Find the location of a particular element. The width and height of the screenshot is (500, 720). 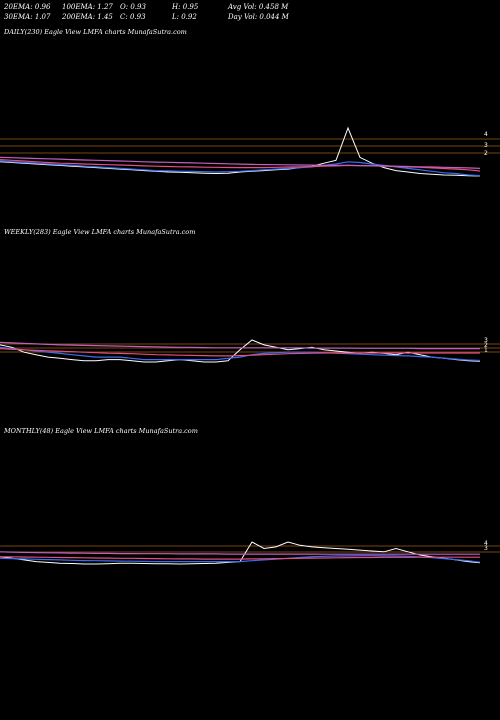

open-stat: O: 0.93 is located at coordinates (133, 7).